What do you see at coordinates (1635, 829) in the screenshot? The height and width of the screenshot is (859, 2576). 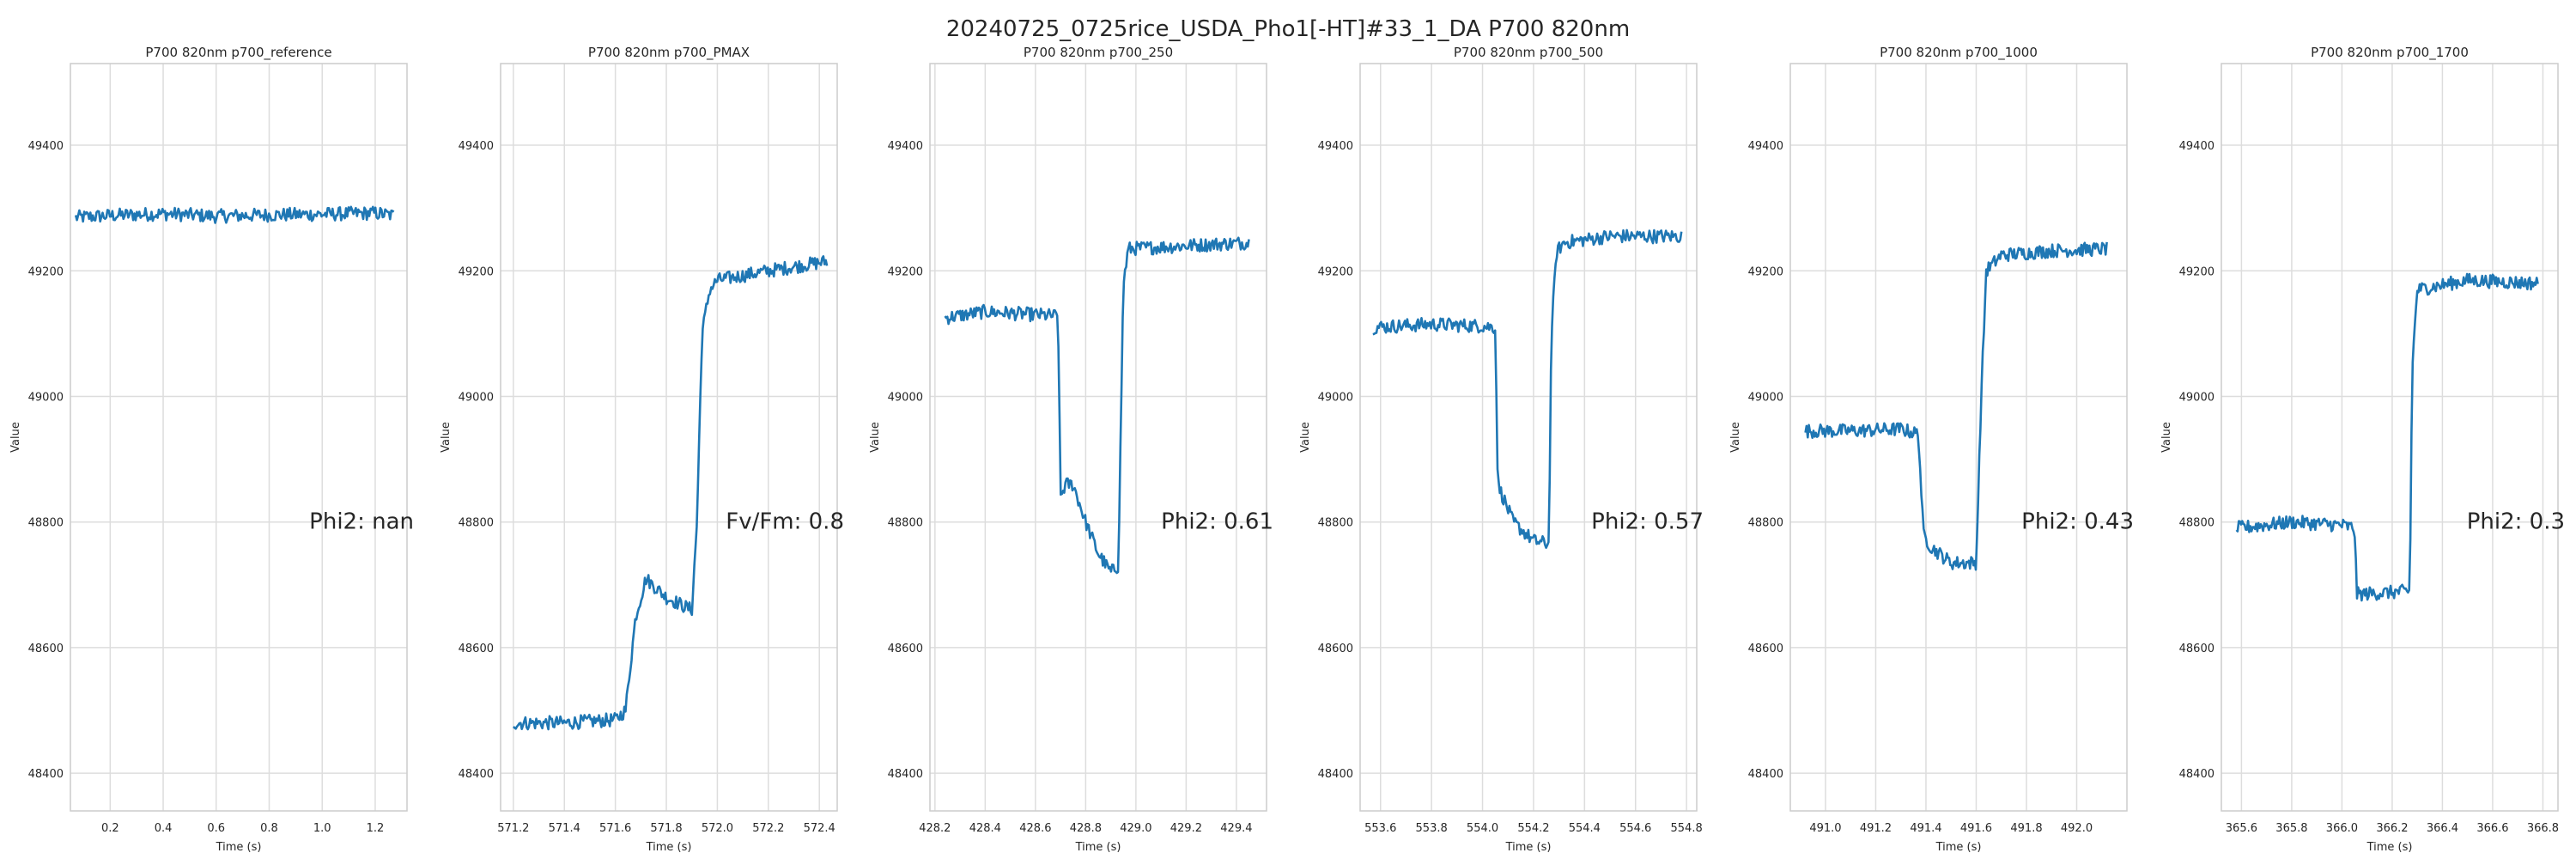 I see `x-tick-label: 554.6` at bounding box center [1635, 829].